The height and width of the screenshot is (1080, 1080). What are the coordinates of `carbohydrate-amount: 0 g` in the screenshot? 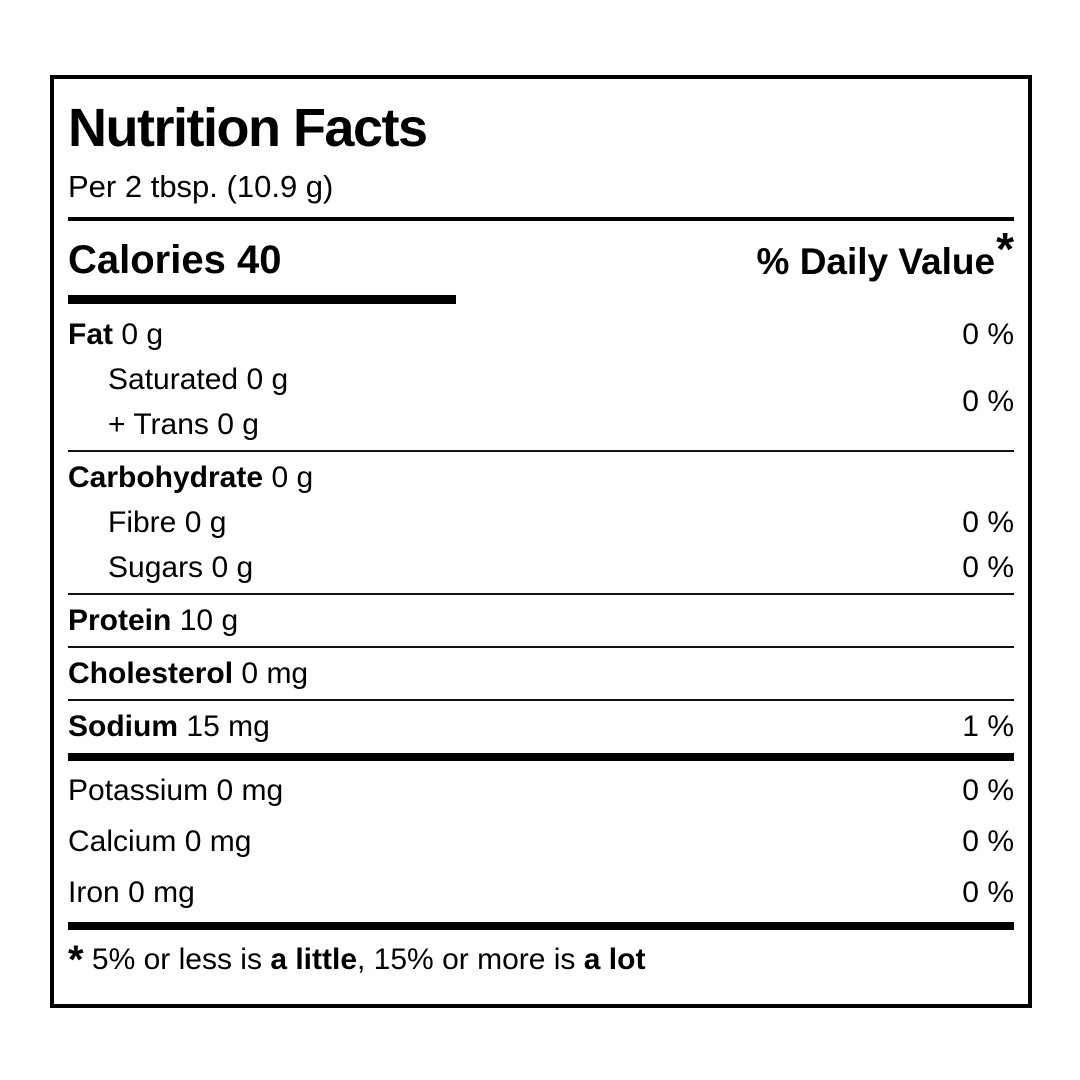 It's located at (292, 477).